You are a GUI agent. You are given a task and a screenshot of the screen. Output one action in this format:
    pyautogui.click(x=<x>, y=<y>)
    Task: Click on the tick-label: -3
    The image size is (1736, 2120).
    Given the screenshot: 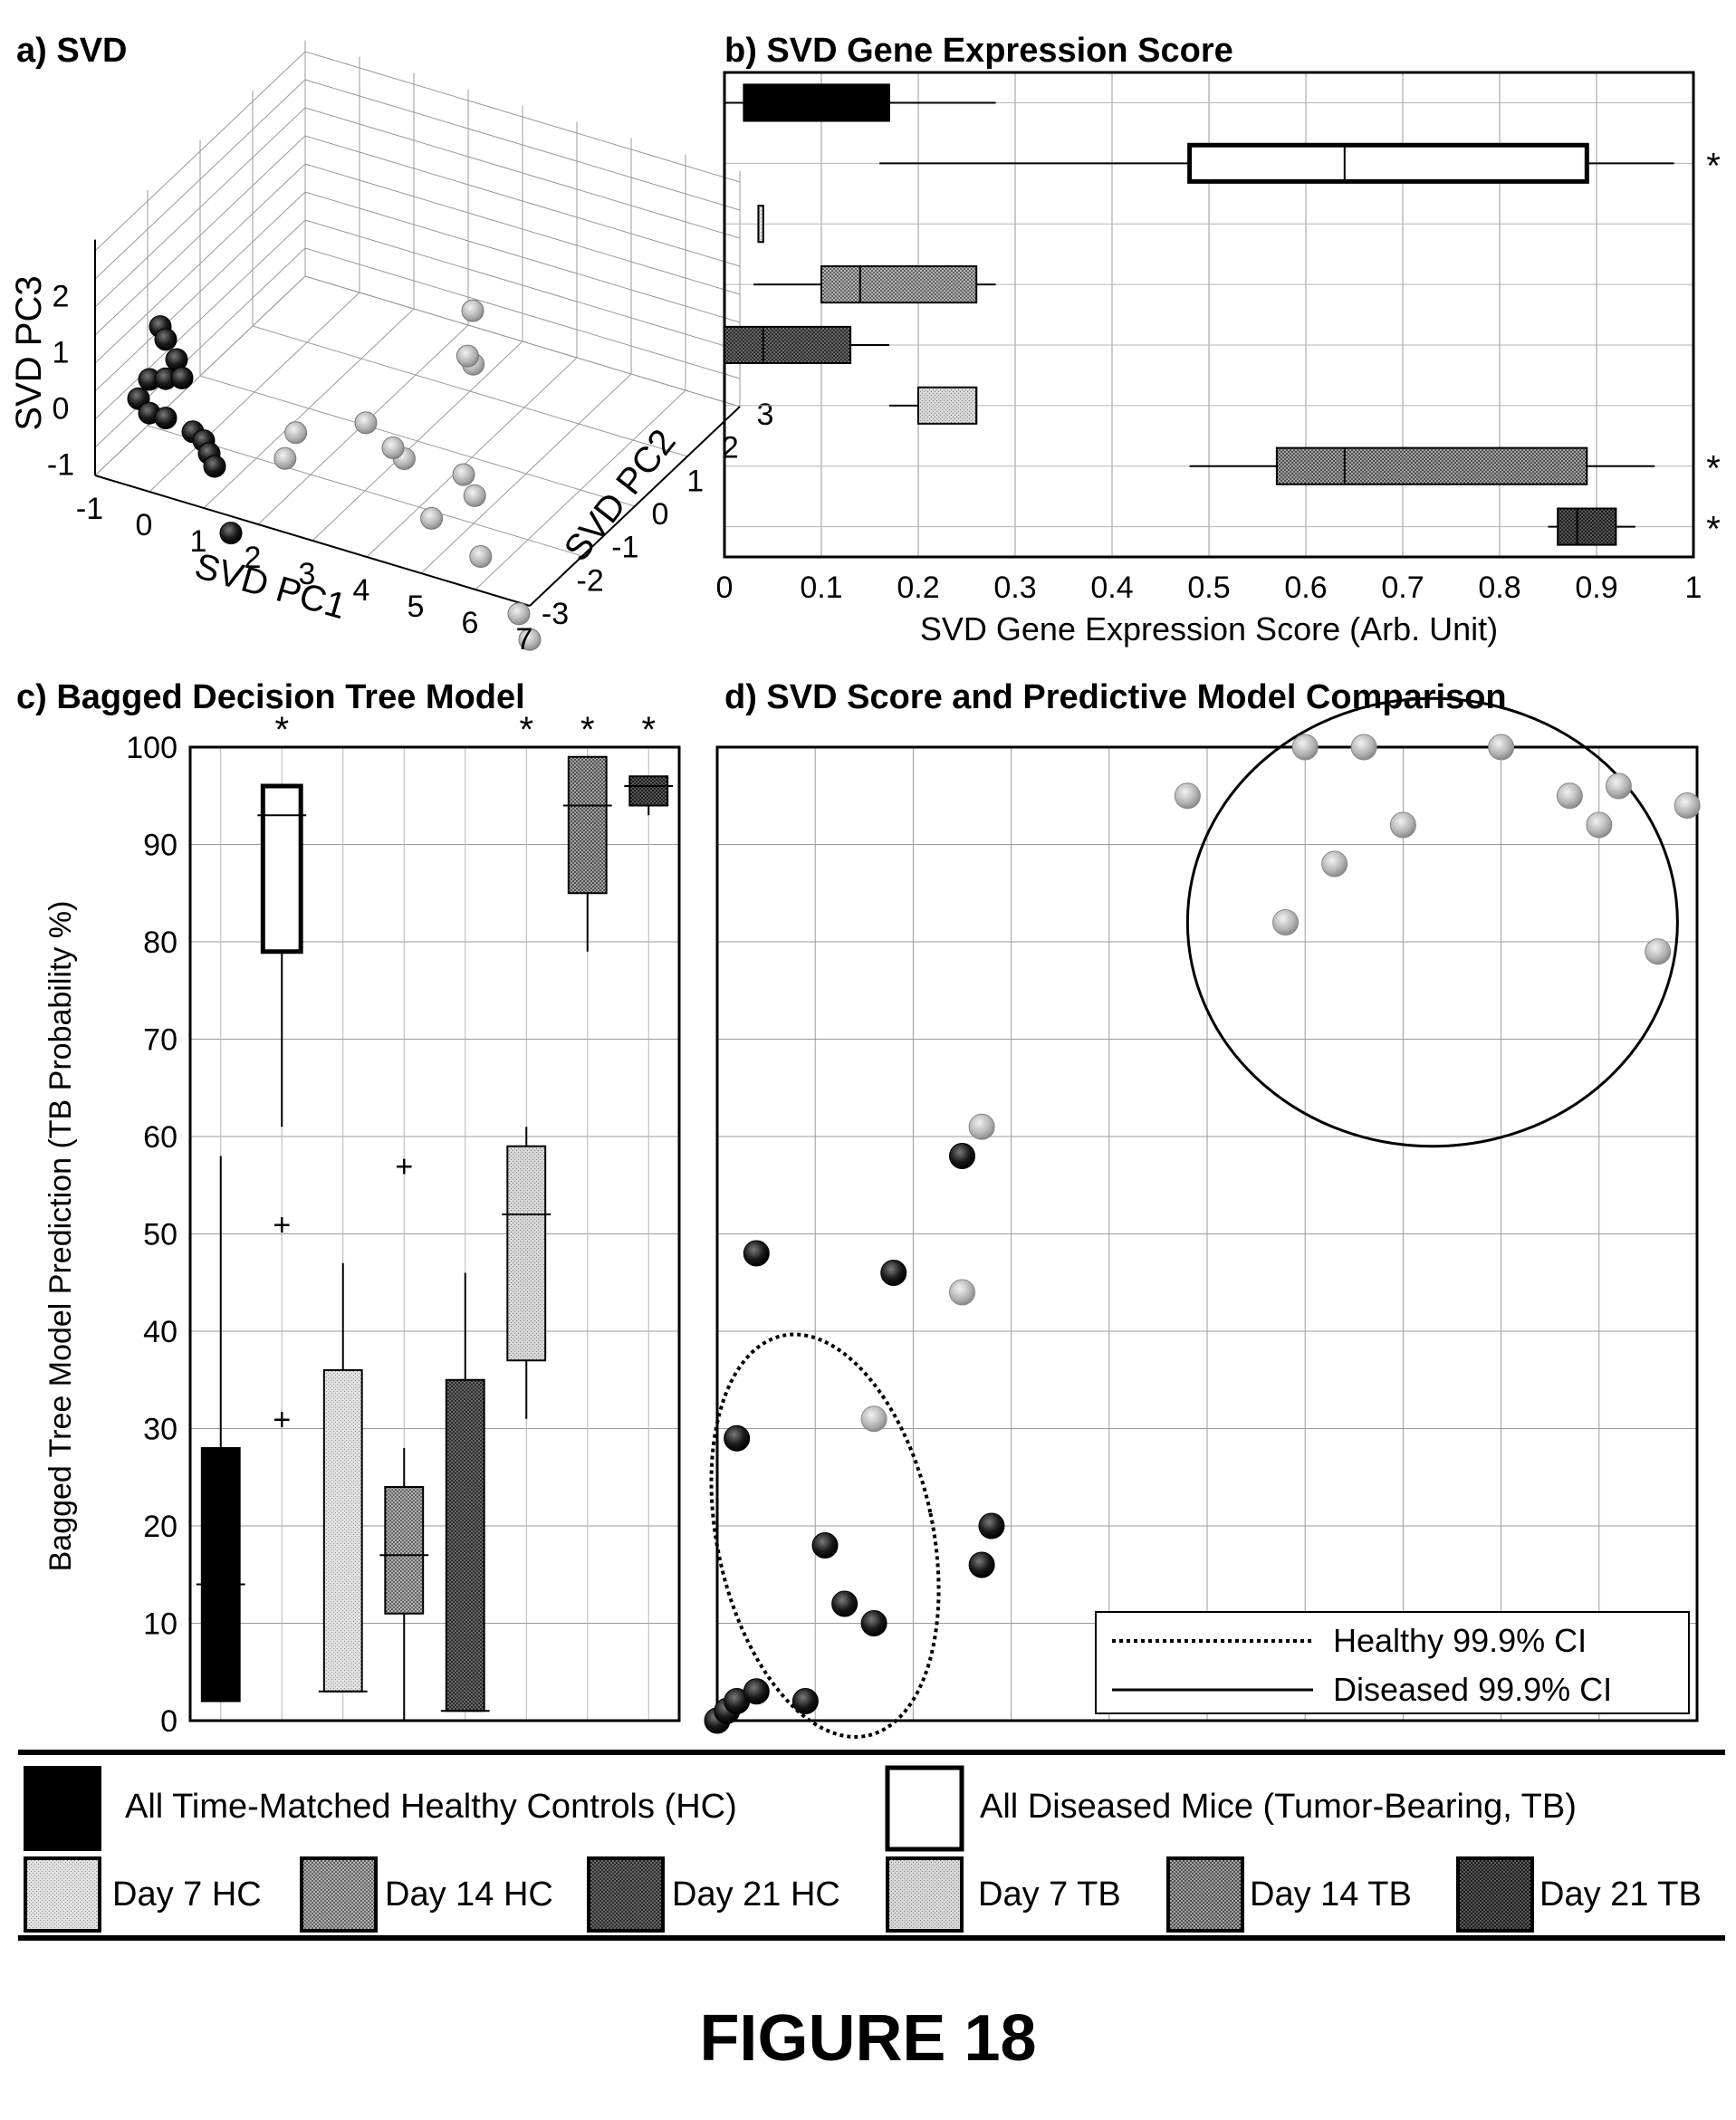 What is the action you would take?
    pyautogui.click(x=555, y=614)
    